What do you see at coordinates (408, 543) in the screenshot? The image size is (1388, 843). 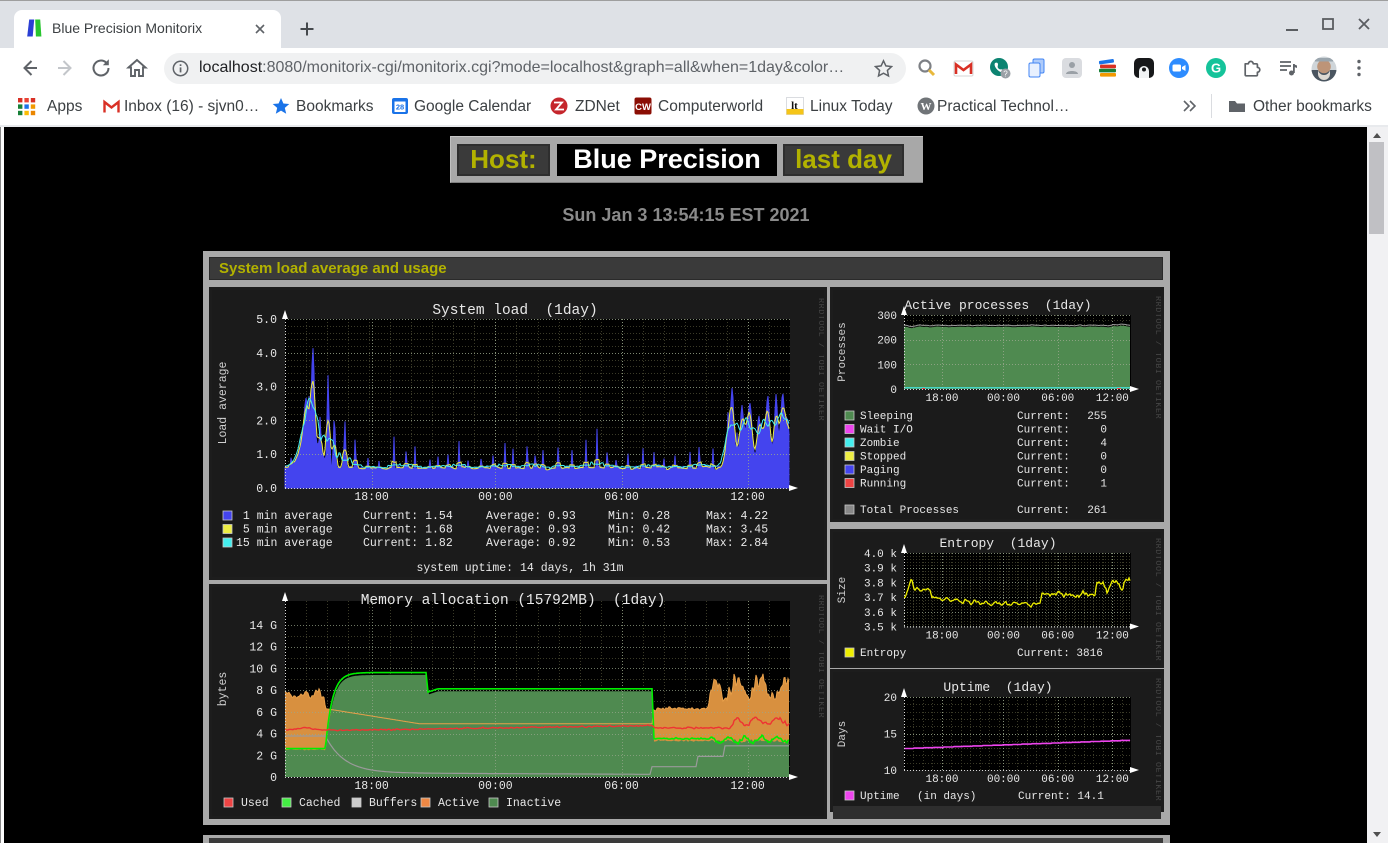 I see `svg-text: Current: 1.82` at bounding box center [408, 543].